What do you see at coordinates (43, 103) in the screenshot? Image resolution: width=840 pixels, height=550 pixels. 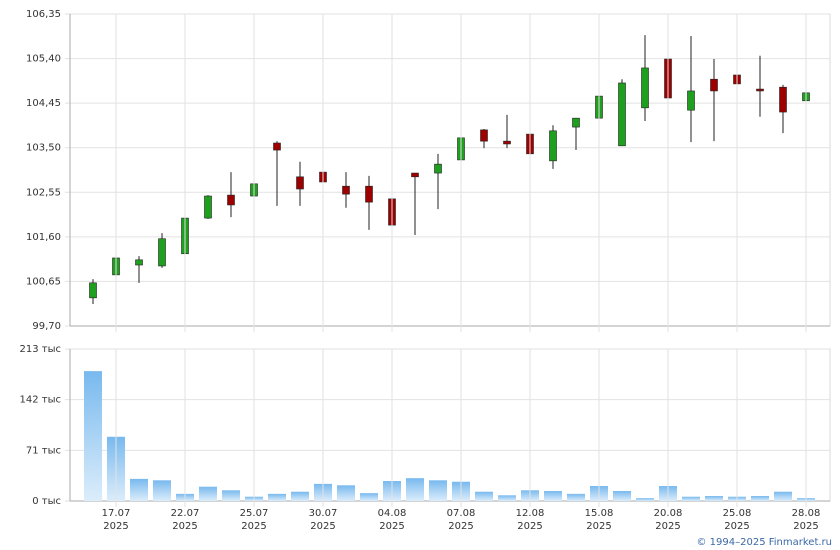 I see `y-tick-label: 104,45` at bounding box center [43, 103].